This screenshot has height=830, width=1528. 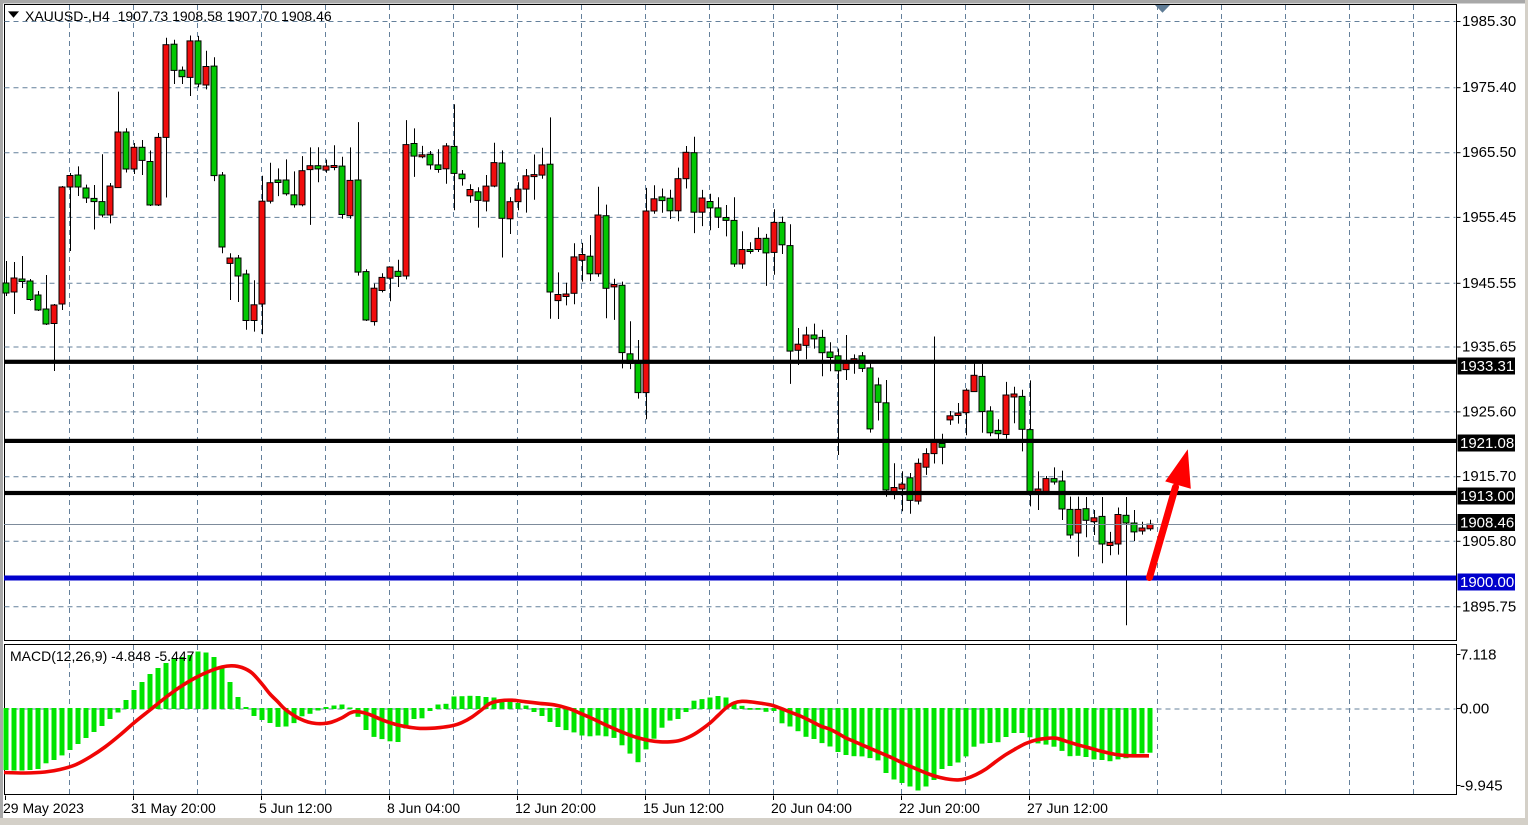 What do you see at coordinates (1487, 523) in the screenshot?
I see `svg-text: 1908.46` at bounding box center [1487, 523].